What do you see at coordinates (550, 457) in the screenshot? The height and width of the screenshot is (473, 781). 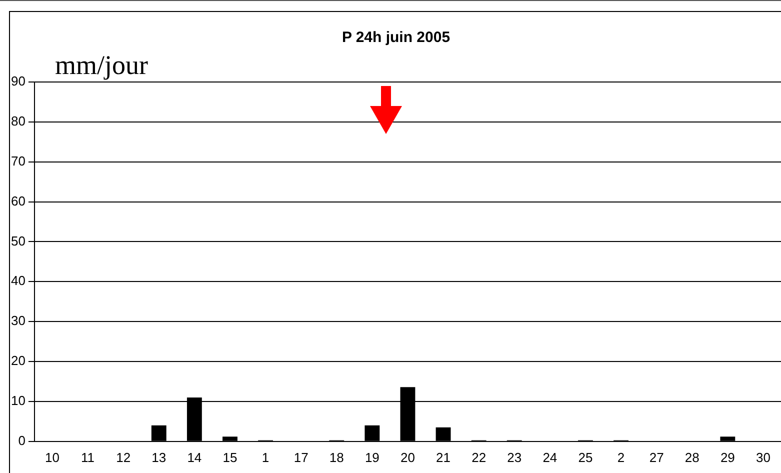 I see `x-tick-label: 24` at bounding box center [550, 457].